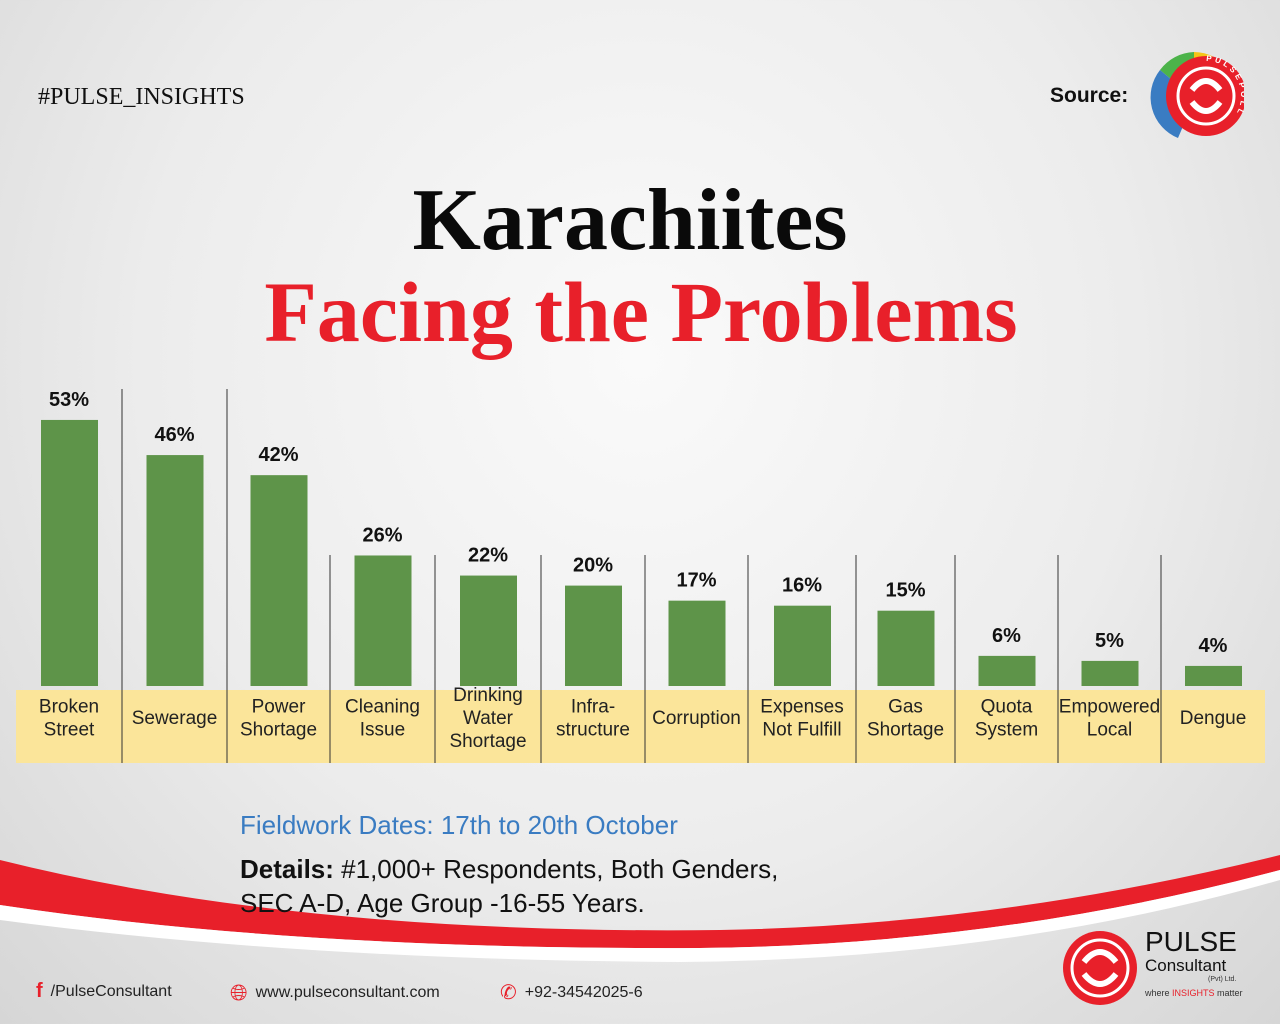  What do you see at coordinates (111, 991) in the screenshot?
I see `facebook-handle: /PulseConsultant` at bounding box center [111, 991].